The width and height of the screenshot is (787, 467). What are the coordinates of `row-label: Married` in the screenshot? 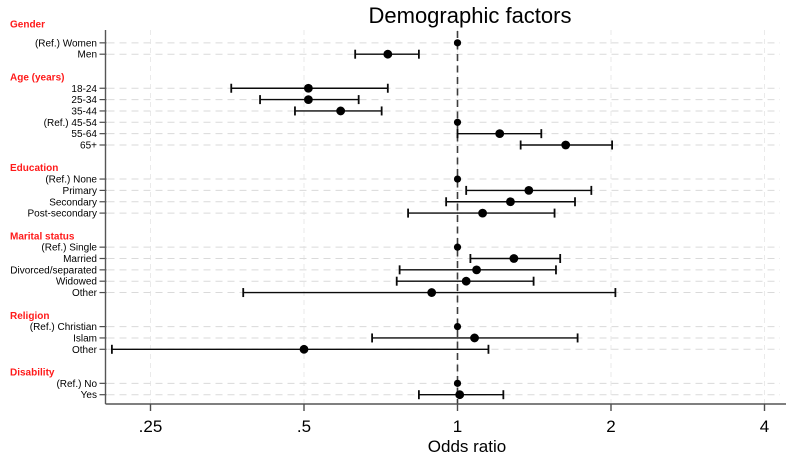 It's located at (80, 259).